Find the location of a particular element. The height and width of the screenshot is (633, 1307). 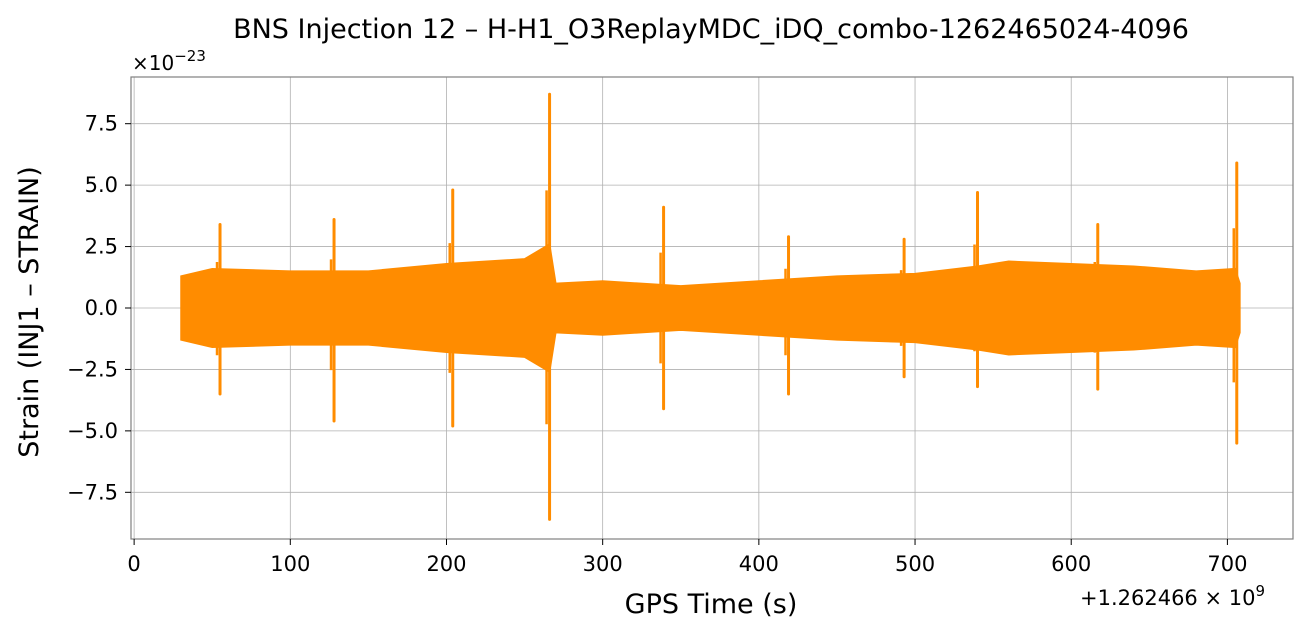

x-tick-label: 0 is located at coordinates (133, 564).